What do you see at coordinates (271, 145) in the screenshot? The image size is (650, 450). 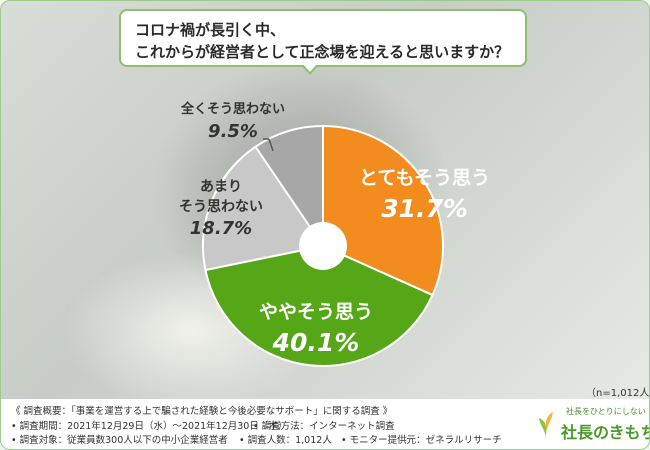 I see `leader-line-zenku-down` at bounding box center [271, 145].